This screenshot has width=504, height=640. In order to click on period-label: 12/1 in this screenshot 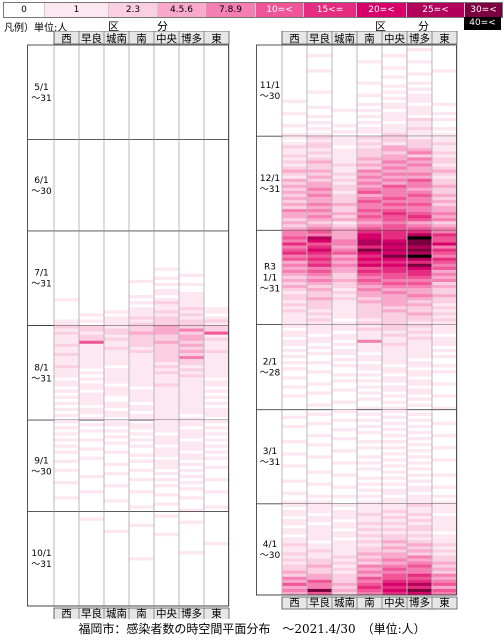, I will do `click(270, 179)`.